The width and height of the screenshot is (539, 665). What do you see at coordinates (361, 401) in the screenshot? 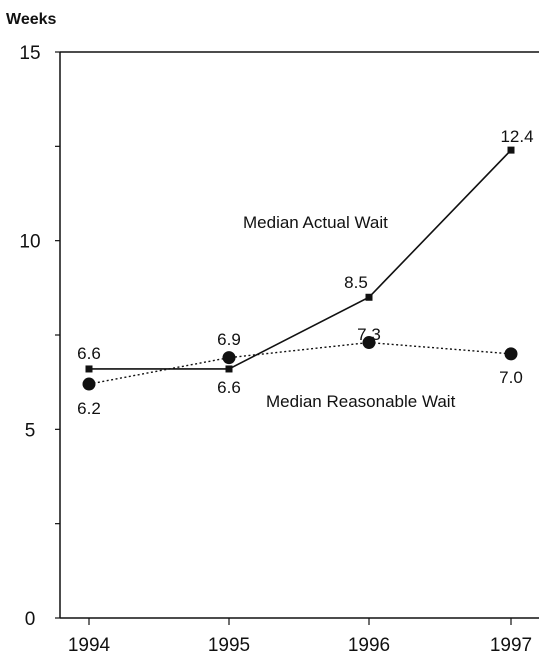
I see `series-name-reasonable-wait: Median Reasonable Wait` at bounding box center [361, 401].